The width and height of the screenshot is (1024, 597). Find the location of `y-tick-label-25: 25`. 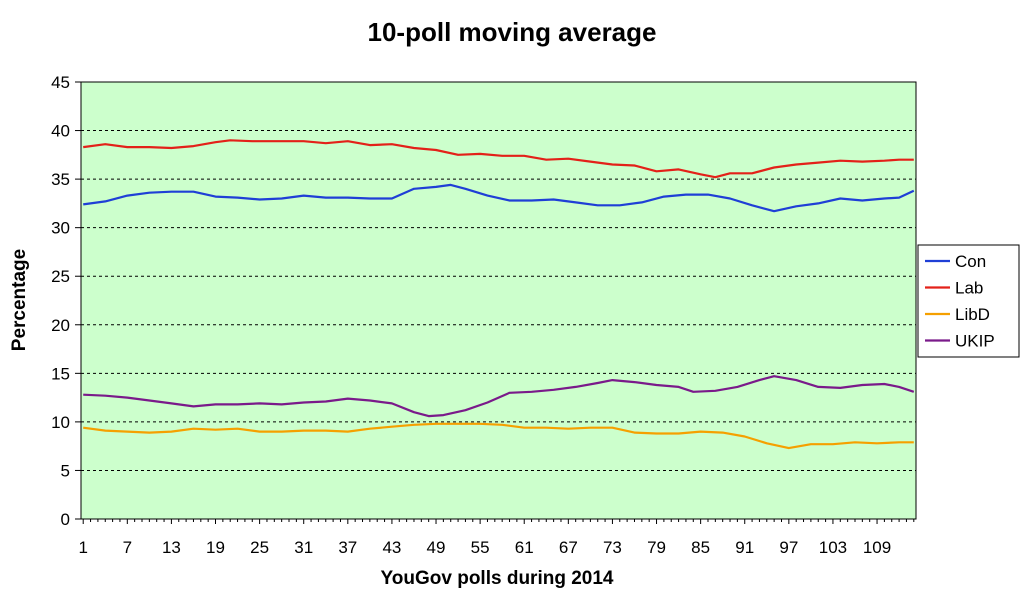

y-tick-label-25: 25 is located at coordinates (60, 276).